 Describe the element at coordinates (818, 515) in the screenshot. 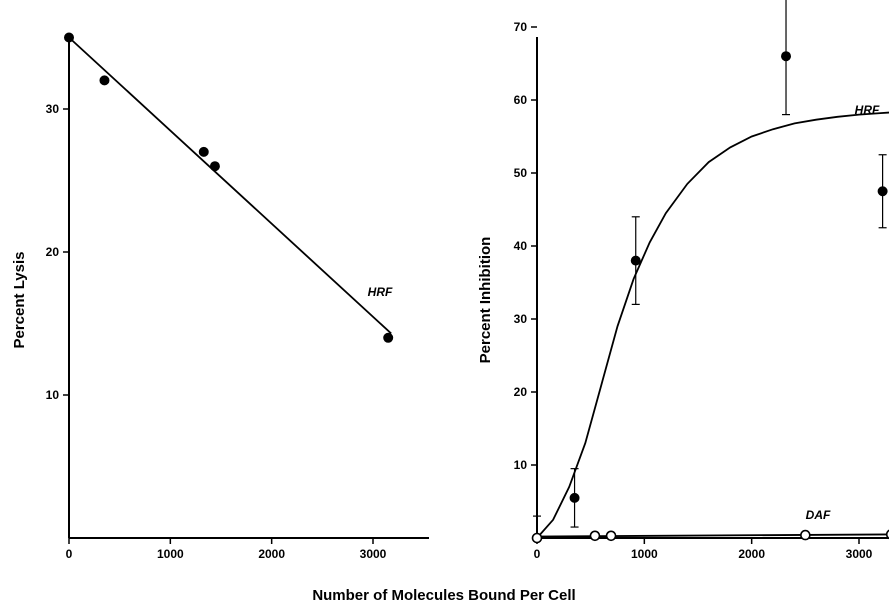

I see `daf-series-label: DAF` at that location.